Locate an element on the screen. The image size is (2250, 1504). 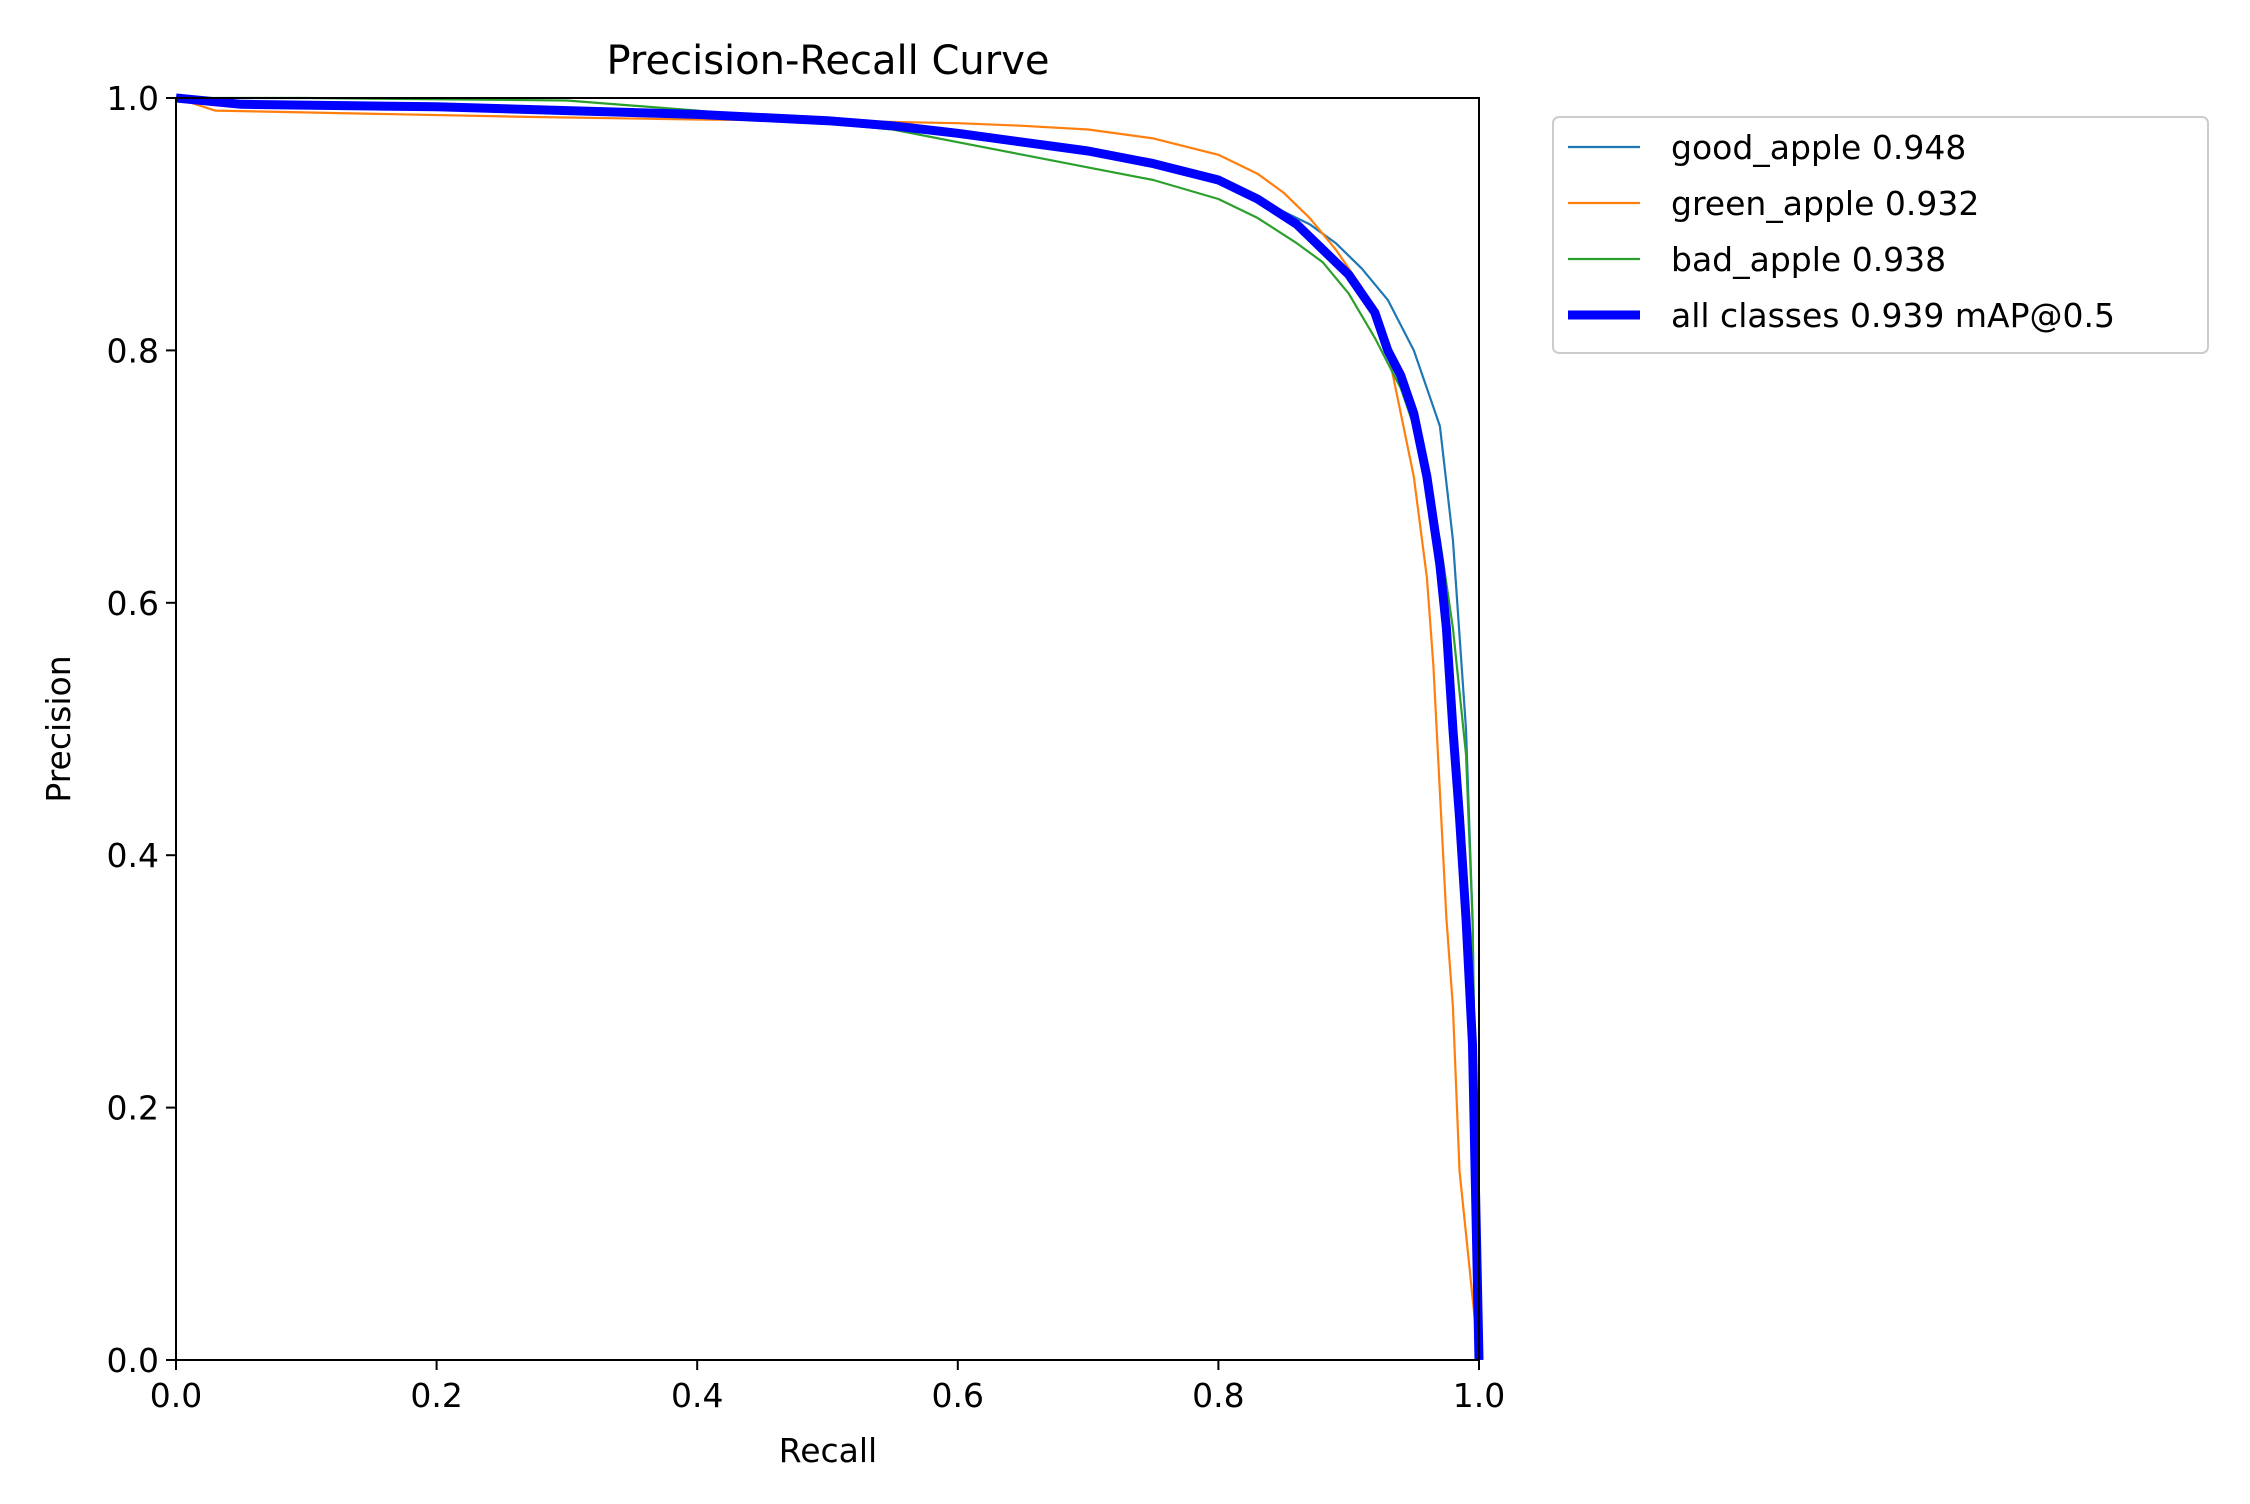
y-tick-label: 1.0 is located at coordinates (133, 98).